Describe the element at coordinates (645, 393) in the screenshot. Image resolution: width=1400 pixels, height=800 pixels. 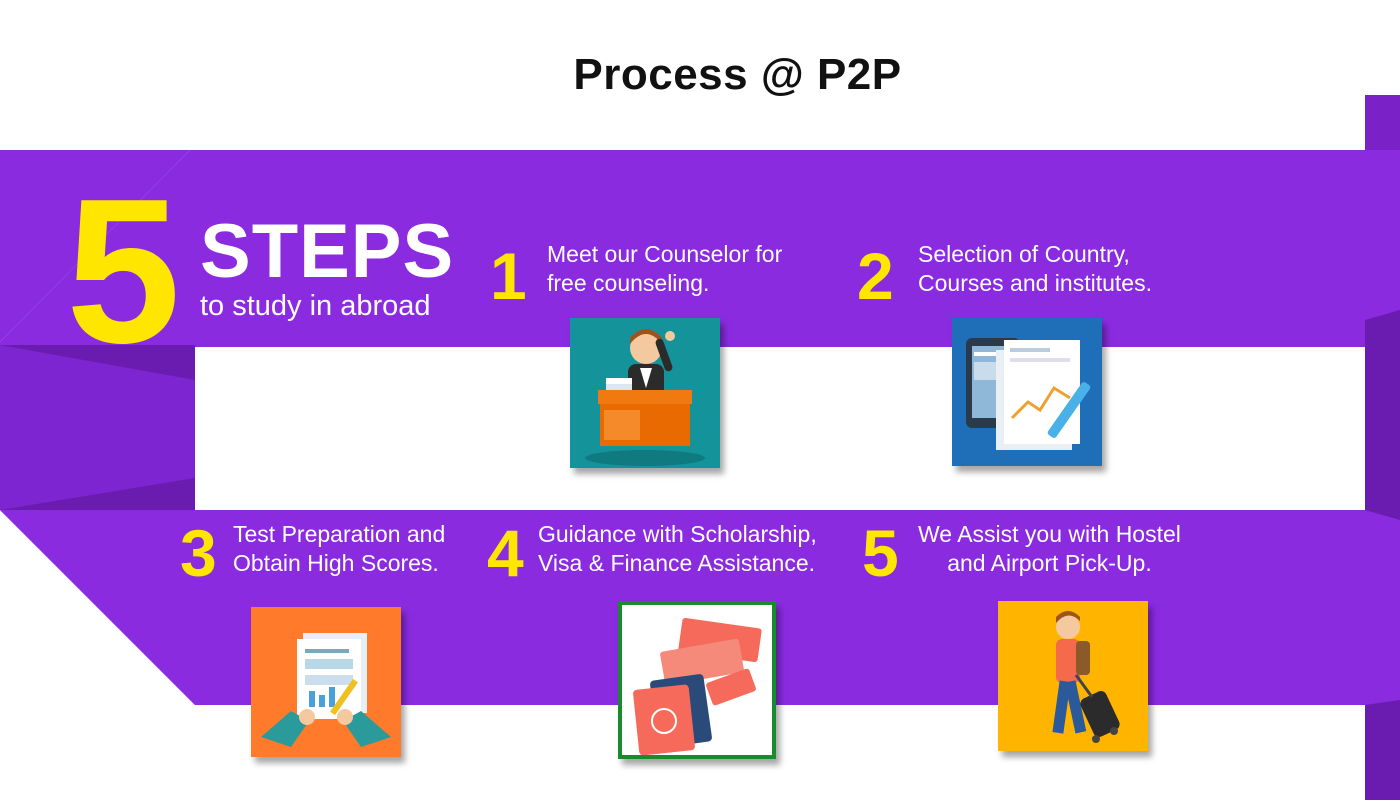
I see `counselor-desk-icon` at that location.